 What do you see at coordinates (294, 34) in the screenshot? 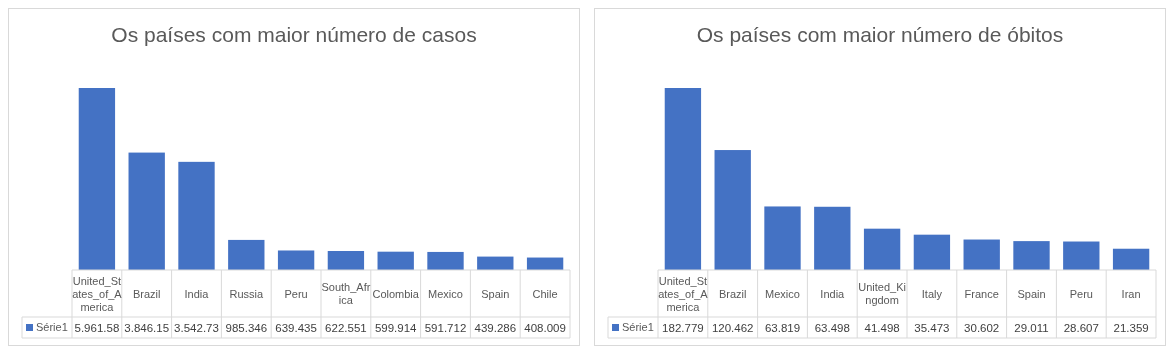
I see `chart-title: Os países com maior número de casos` at bounding box center [294, 34].